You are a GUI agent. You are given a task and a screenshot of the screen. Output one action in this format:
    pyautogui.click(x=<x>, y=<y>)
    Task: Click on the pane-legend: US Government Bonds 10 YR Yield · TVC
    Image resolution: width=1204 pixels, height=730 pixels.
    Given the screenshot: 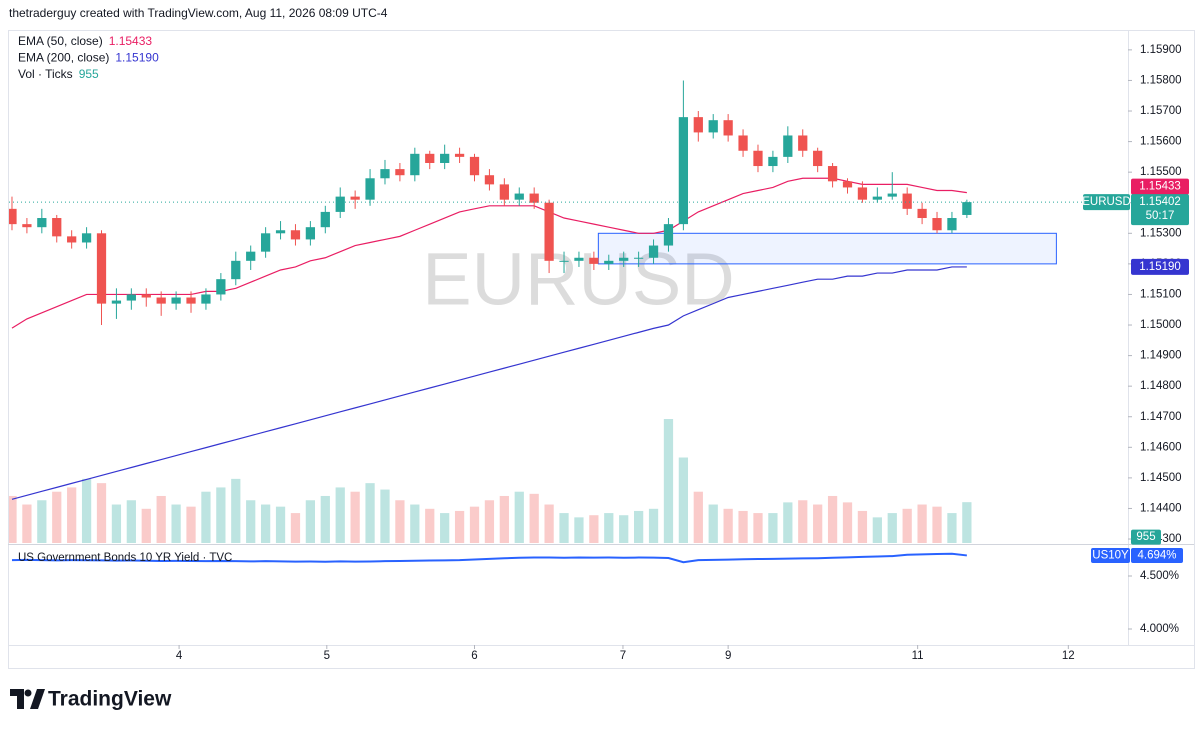 What is the action you would take?
    pyautogui.click(x=125, y=558)
    